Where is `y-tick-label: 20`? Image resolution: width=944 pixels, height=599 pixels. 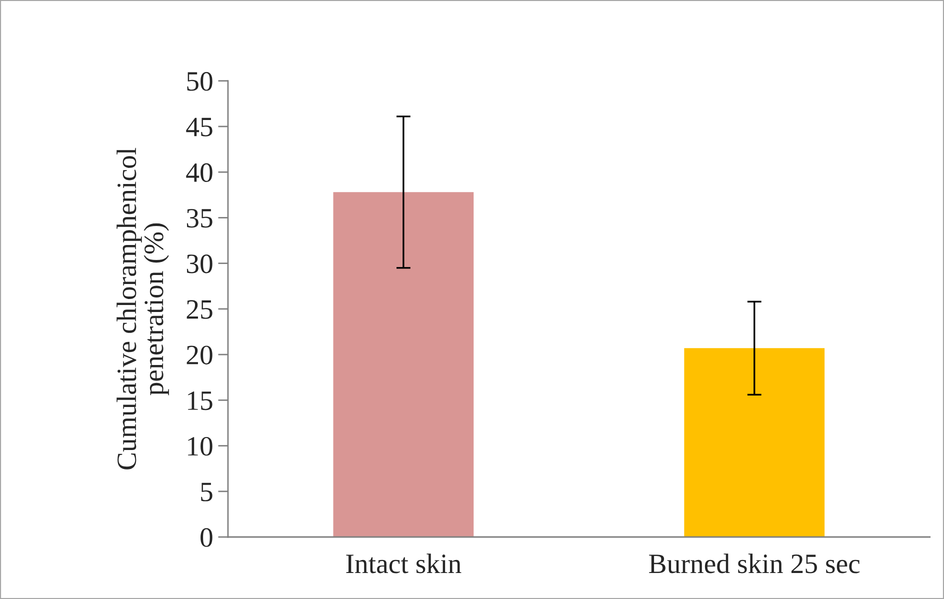
y-tick-label: 20 is located at coordinates (199, 355).